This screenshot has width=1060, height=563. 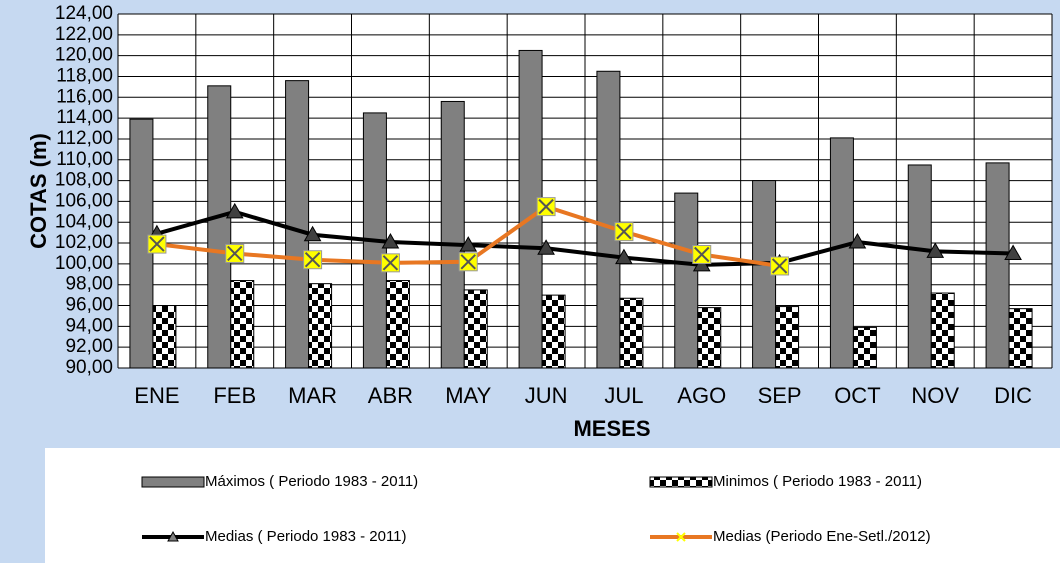 I want to click on line, so click(x=585, y=238).